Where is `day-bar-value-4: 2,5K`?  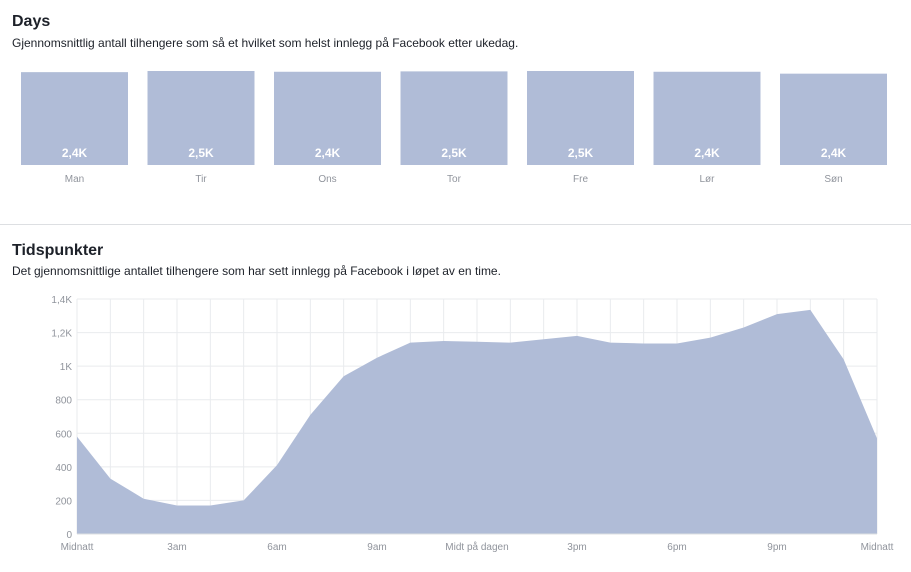
day-bar-value-4: 2,5K is located at coordinates (581, 153).